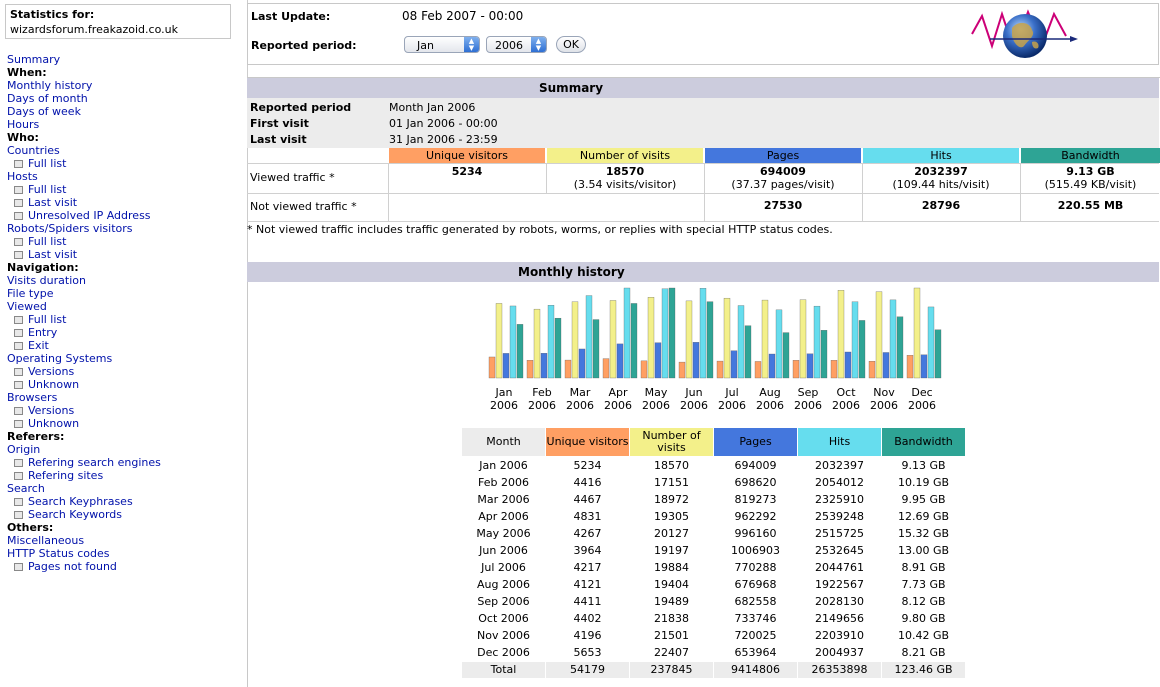 This screenshot has width=1160, height=687. What do you see at coordinates (84, 215) in the screenshot?
I see `menu-link-unresolved-ip-address: Unresolved IP Address` at bounding box center [84, 215].